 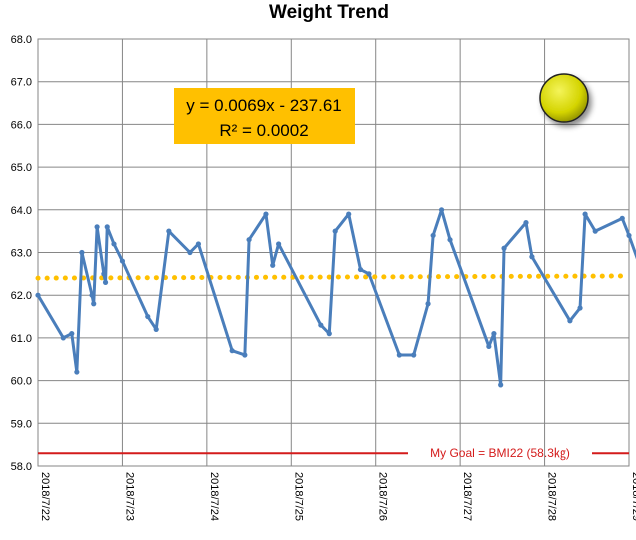 What do you see at coordinates (564, 98) in the screenshot?
I see `status-ball-icon` at bounding box center [564, 98].